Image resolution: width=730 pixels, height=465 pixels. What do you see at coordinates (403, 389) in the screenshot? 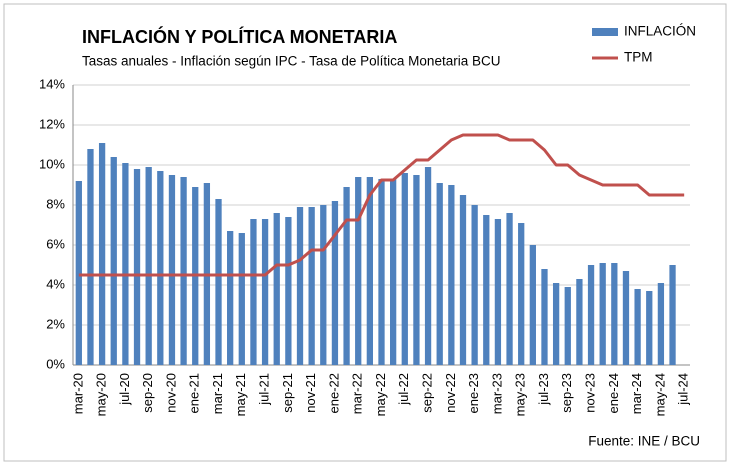
I see `x-tick-label: jul-22` at bounding box center [403, 389].